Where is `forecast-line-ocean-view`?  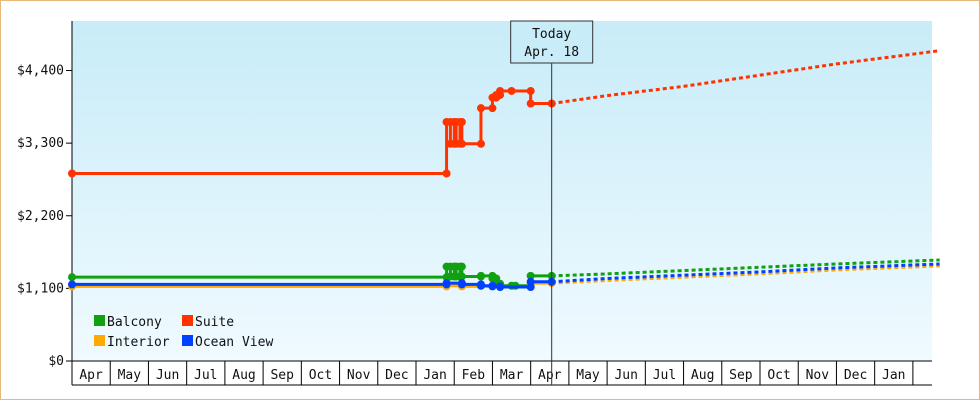
forecast-line-ocean-view is located at coordinates (745, 273).